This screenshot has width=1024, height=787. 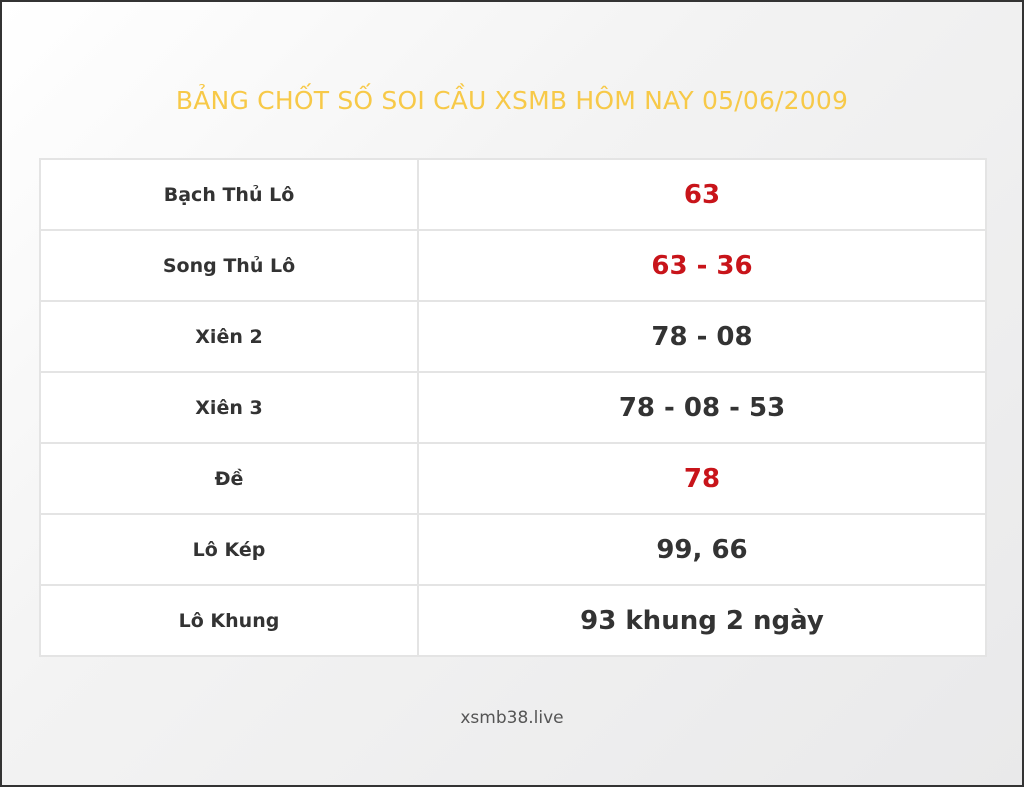 I want to click on site-watermark: xsmb38.live, so click(x=512, y=718).